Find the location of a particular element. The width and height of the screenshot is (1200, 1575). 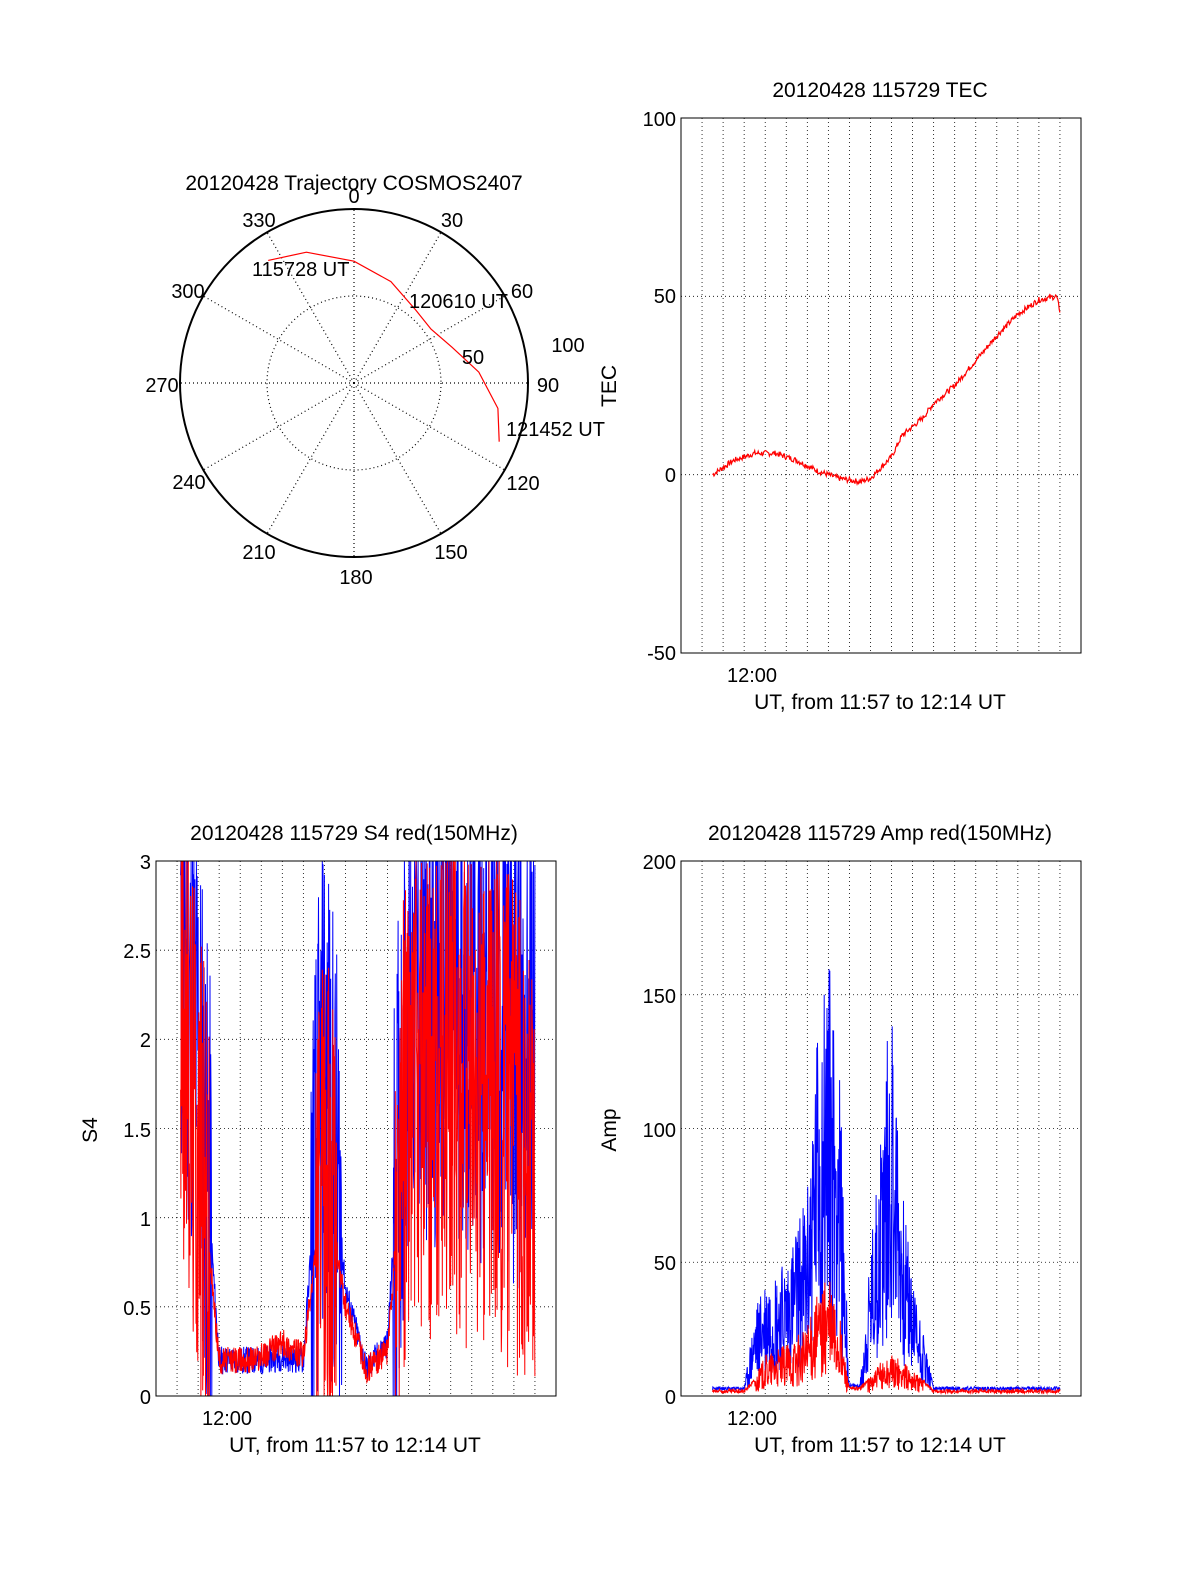

tec-plot-frame is located at coordinates (881, 385).